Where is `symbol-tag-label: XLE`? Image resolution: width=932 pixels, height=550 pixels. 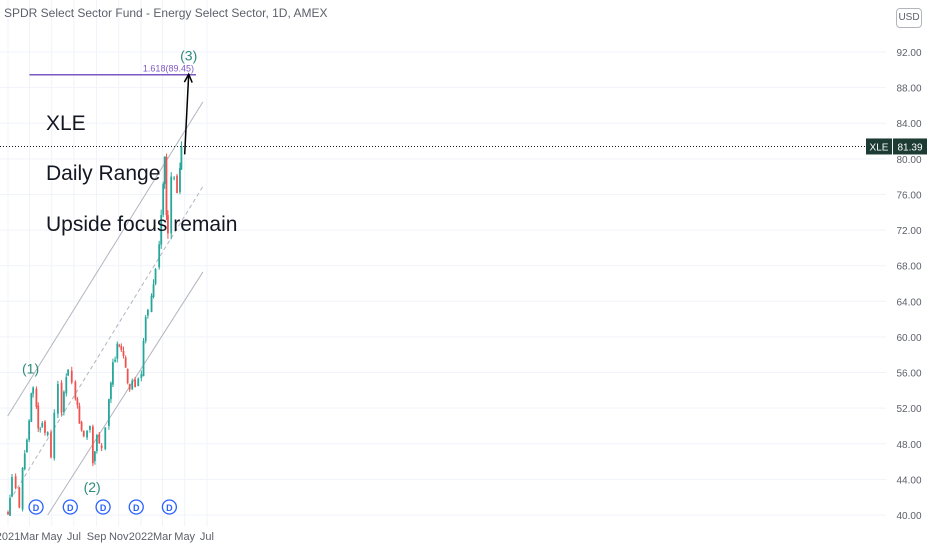
symbol-tag-label: XLE is located at coordinates (879, 147).